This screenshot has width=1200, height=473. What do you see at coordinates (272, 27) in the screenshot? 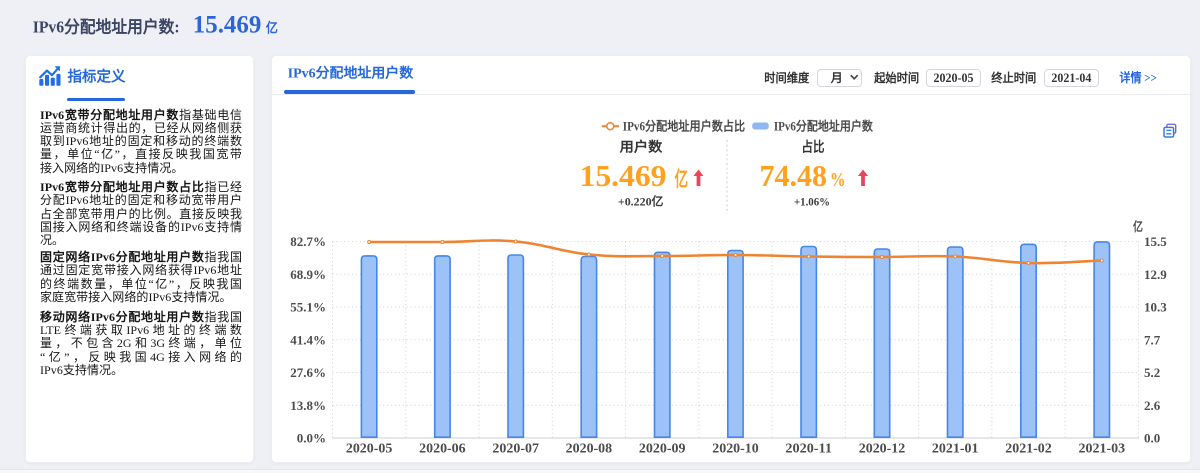
I see `svg-text: 亿` at bounding box center [272, 27].